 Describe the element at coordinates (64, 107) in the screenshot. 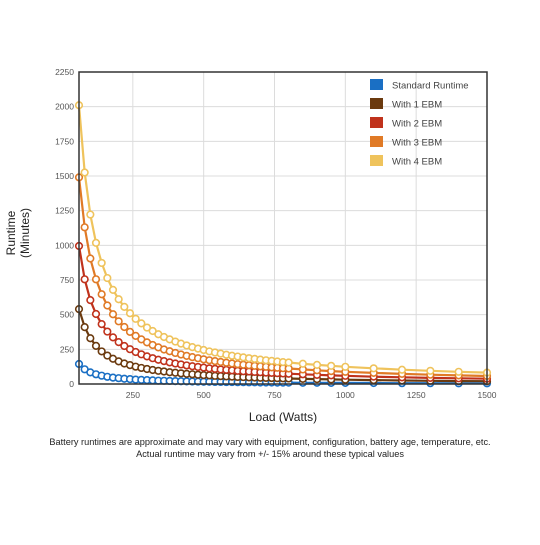

I see `y-tick-label: 2000` at that location.